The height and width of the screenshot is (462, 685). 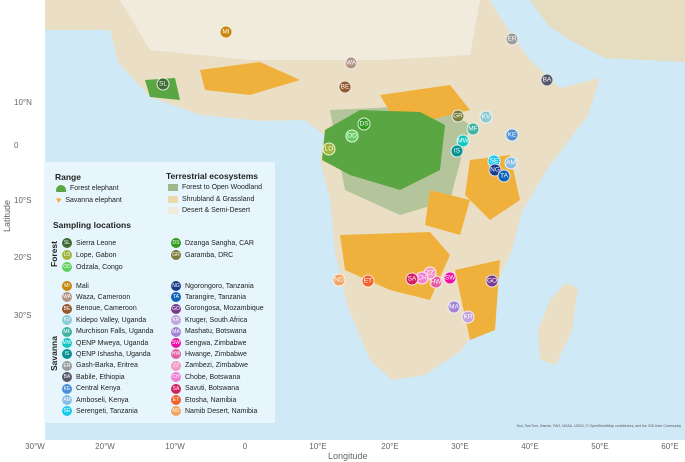 I want to click on y-tick-label: 30°S, so click(x=23, y=315).